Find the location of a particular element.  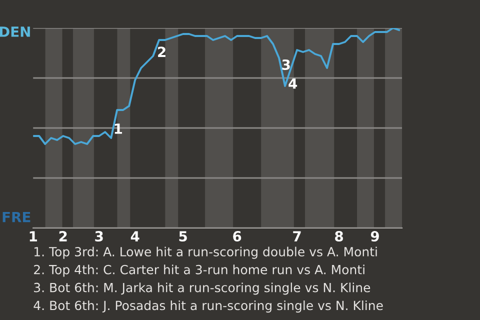

x-tick-label: 1 is located at coordinates (33, 236).